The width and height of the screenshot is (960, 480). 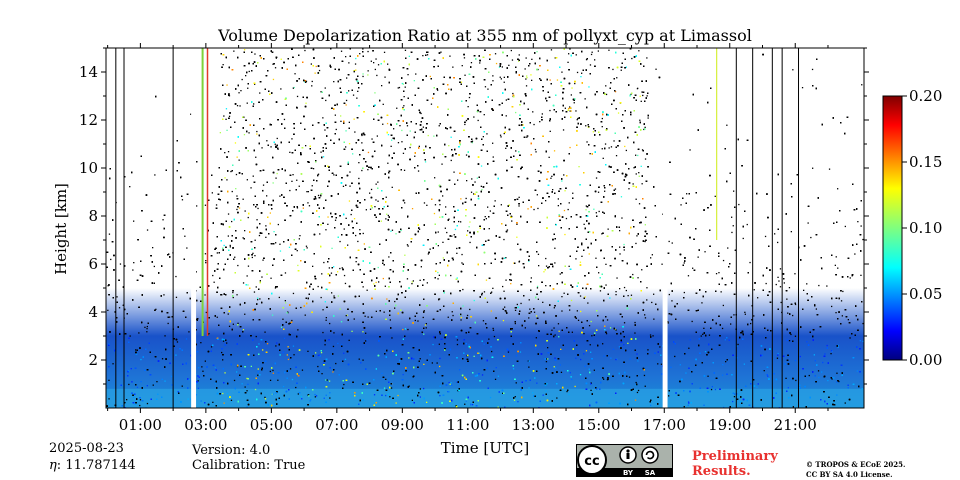 I want to click on eta-value: 11.787144, so click(x=100, y=465).